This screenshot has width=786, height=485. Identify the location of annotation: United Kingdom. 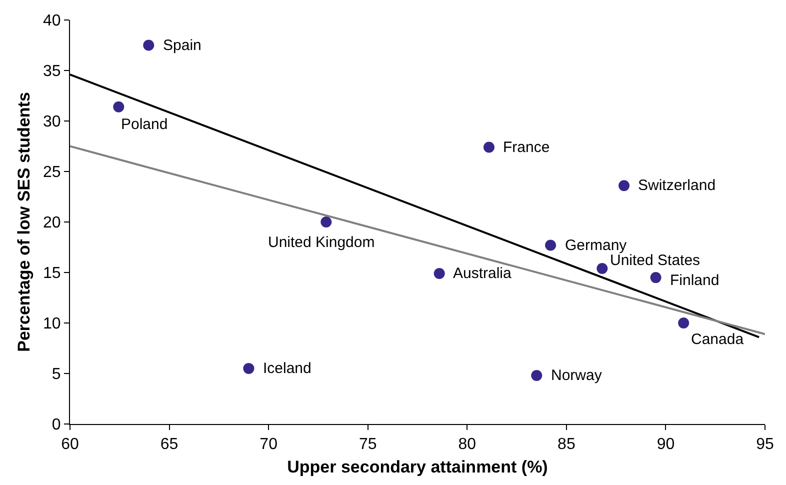
(321, 242).